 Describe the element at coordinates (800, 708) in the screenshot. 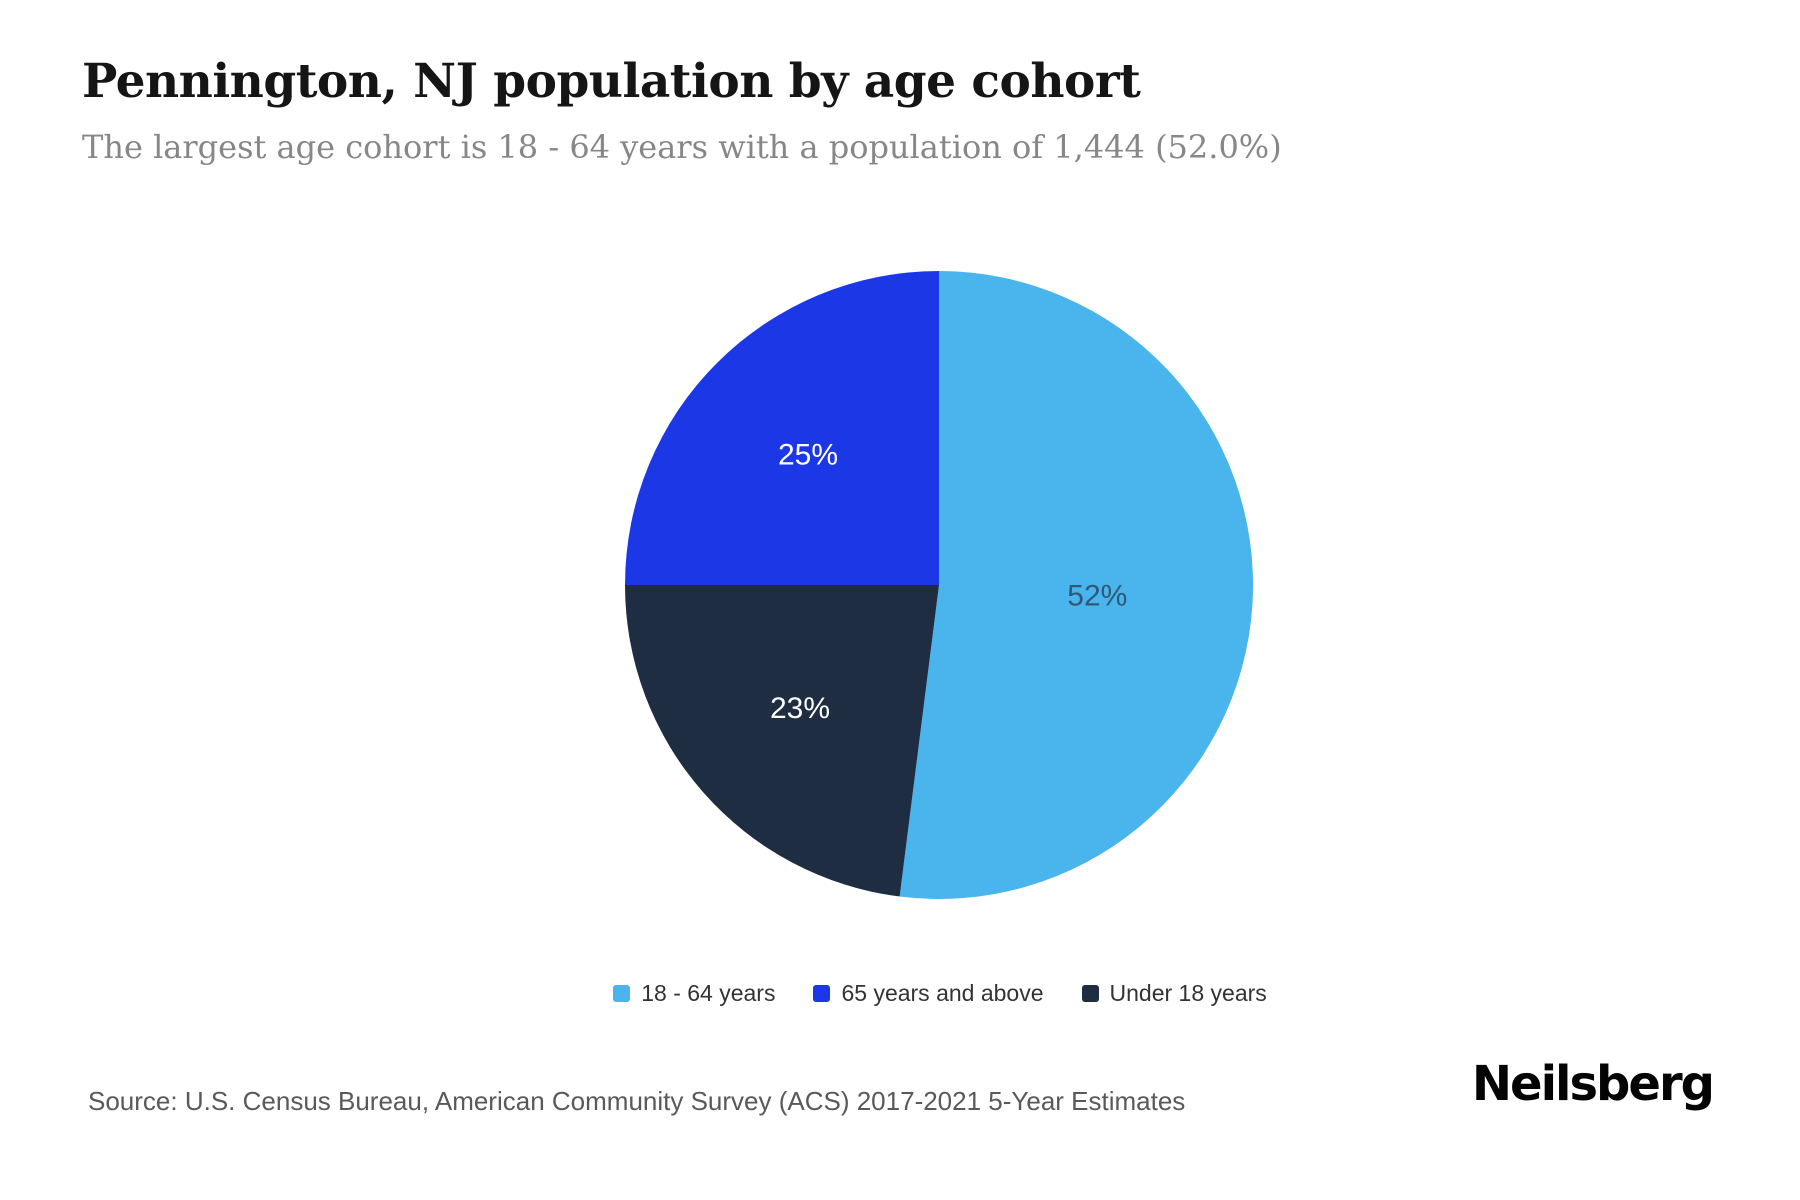

I see `pie-slice-label-under-18-years: 23%` at that location.